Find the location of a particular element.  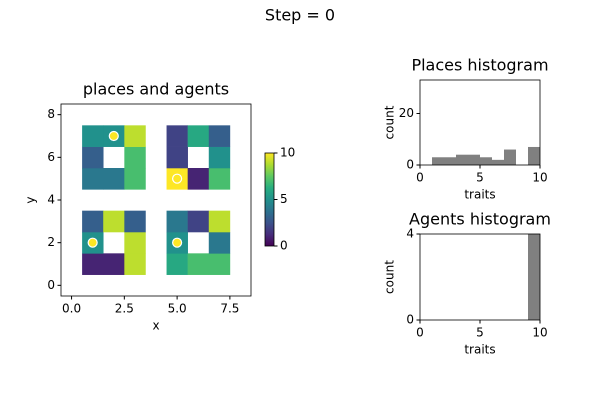

colorbar-tick-label: 5 is located at coordinates (284, 199).